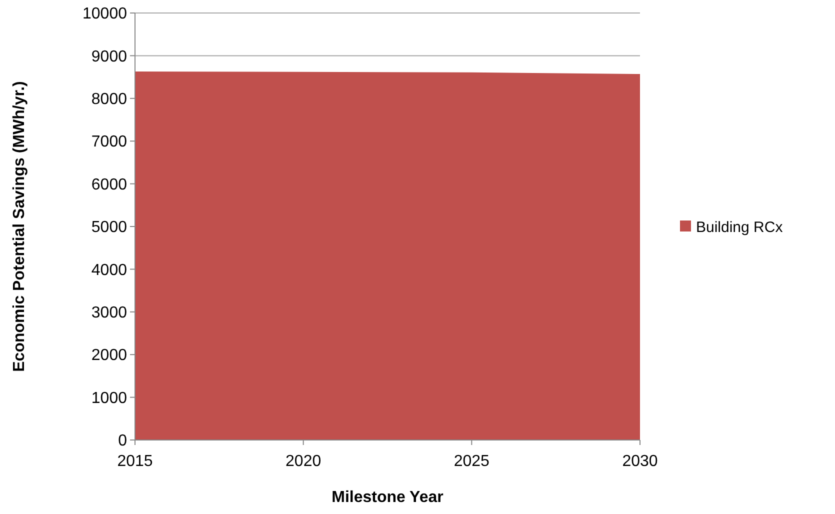 The image size is (835, 514). Describe the element at coordinates (109, 398) in the screenshot. I see `y-tick-label: 1000` at that location.